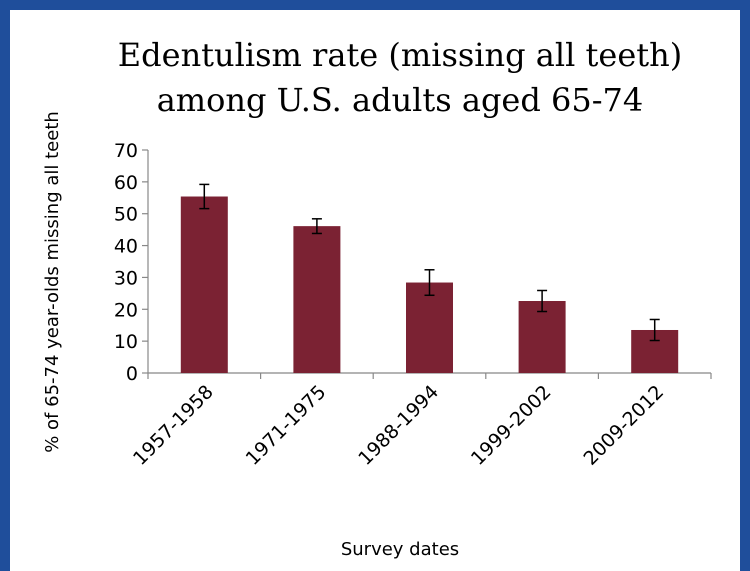 This screenshot has width=750, height=571. I want to click on x-category-label: 2009-2012, so click(623, 425).